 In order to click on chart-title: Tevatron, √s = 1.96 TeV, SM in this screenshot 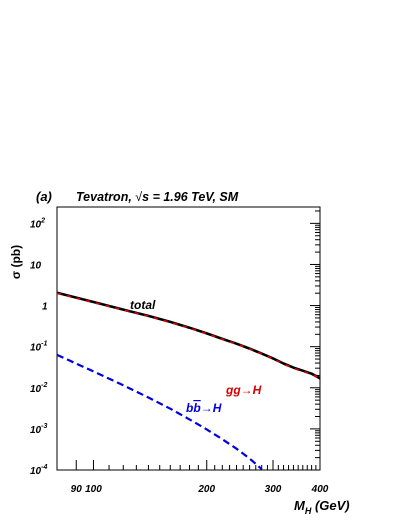, I will do `click(157, 197)`.